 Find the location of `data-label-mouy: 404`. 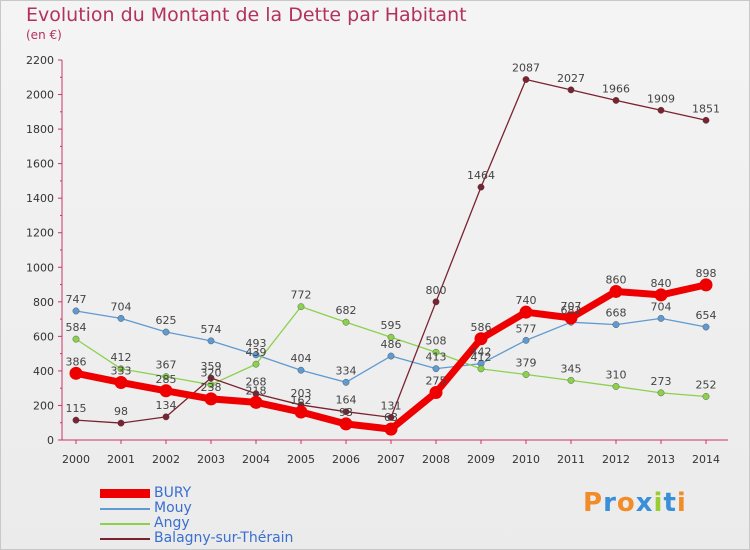

data-label-mouy: 404 is located at coordinates (301, 358).